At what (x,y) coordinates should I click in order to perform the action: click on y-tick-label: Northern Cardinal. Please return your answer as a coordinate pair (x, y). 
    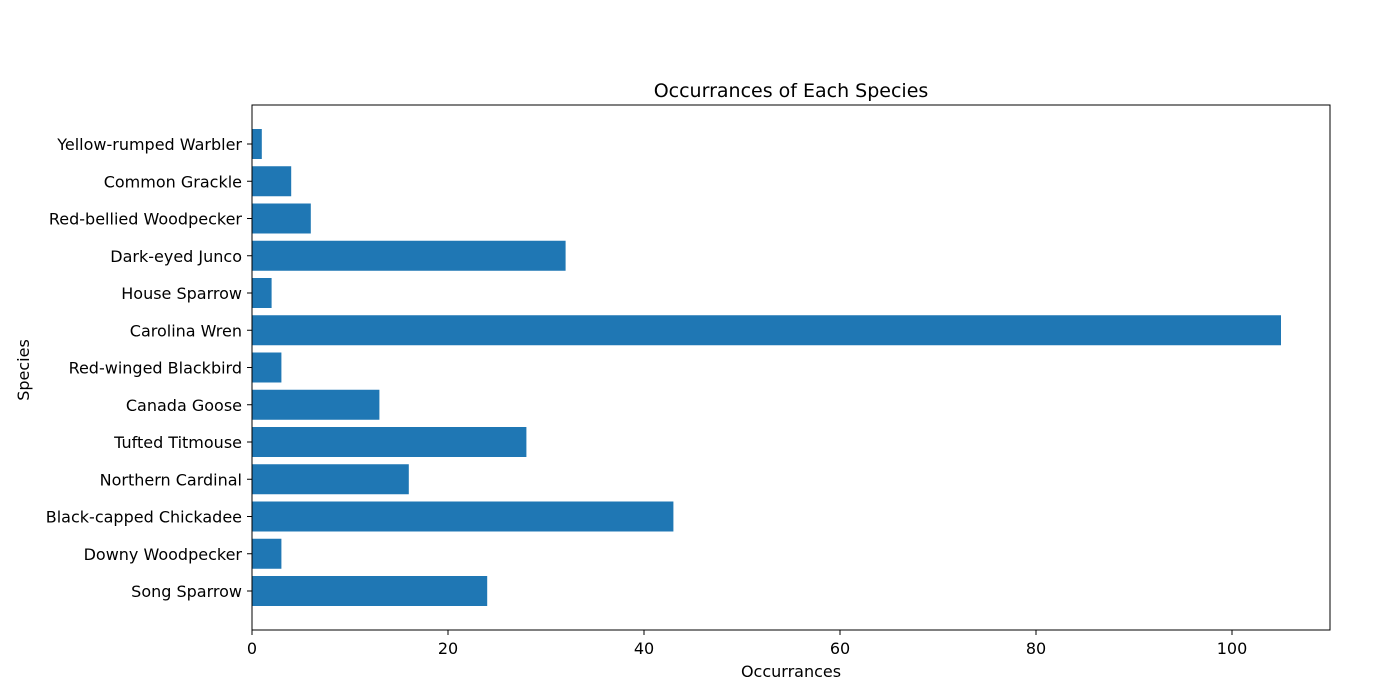
    Looking at the image, I should click on (171, 479).